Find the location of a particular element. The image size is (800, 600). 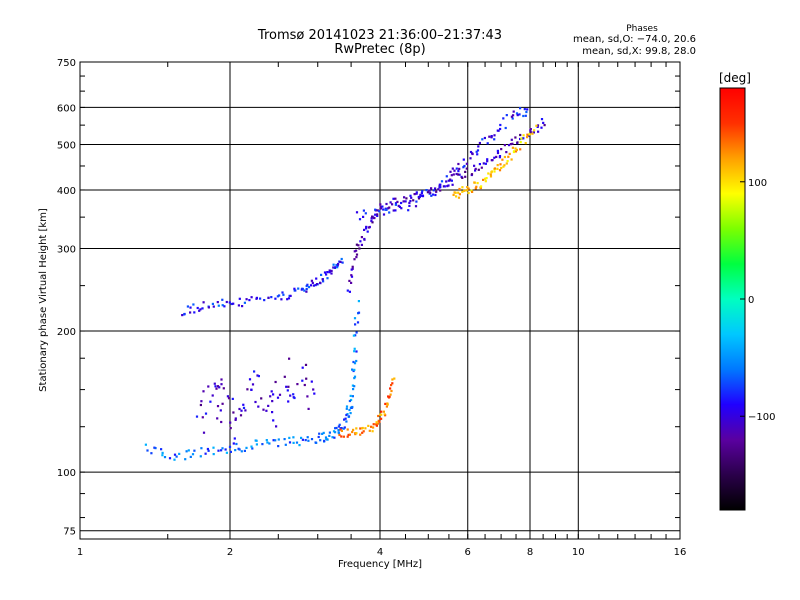

colorbar-tick-label: −100 is located at coordinates (761, 417).